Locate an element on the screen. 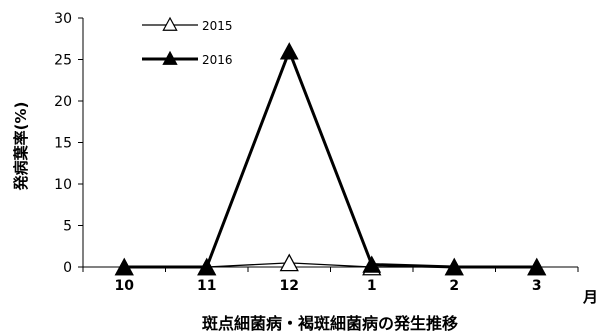 The image size is (599, 332). y-tick-label: 15 is located at coordinates (63, 144).